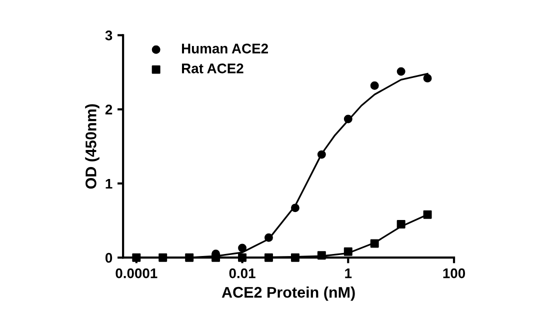 The width and height of the screenshot is (547, 320). What do you see at coordinates (348, 273) in the screenshot?
I see `x-tick-label: 1` at bounding box center [348, 273].